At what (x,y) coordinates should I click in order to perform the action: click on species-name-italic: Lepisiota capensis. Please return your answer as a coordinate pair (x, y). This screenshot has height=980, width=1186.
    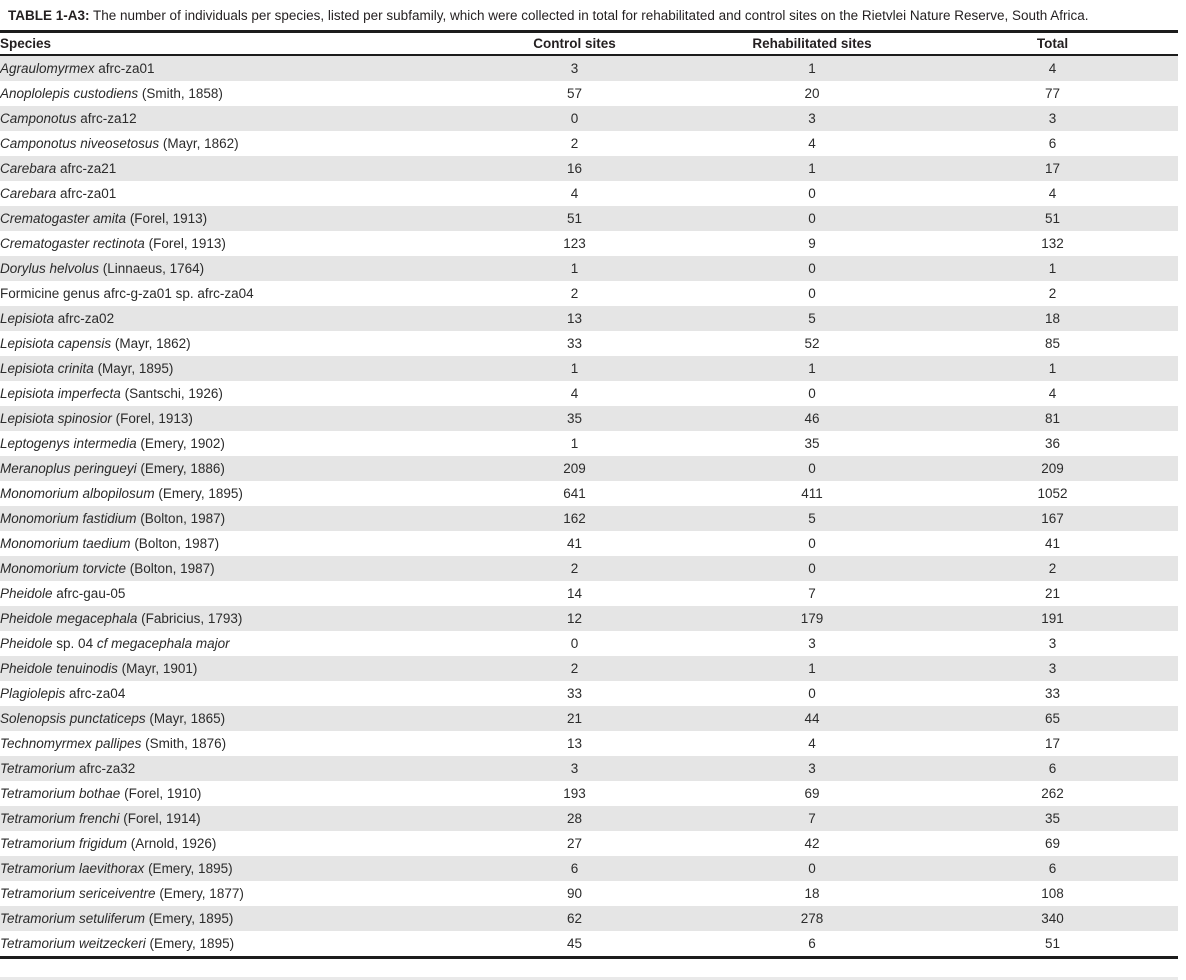
    Looking at the image, I should click on (56, 343).